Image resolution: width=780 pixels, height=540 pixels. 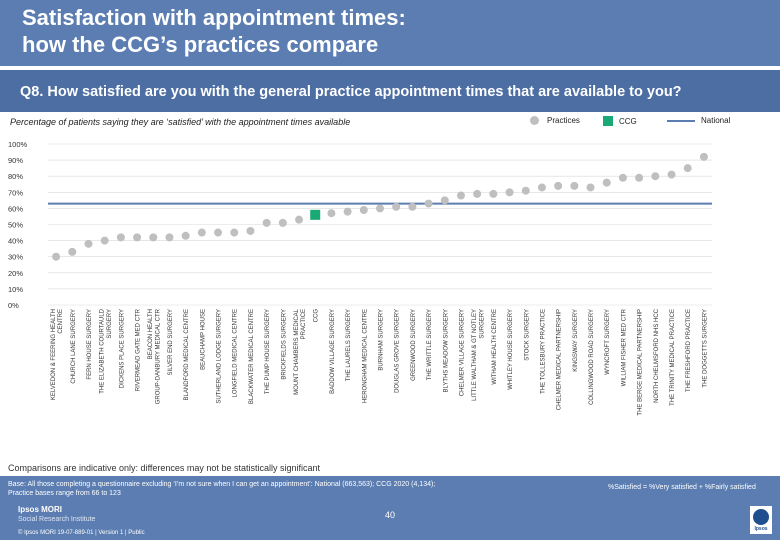 I want to click on base-note-line-2: Practice bases range from 66 to 123, so click(x=64, y=493).